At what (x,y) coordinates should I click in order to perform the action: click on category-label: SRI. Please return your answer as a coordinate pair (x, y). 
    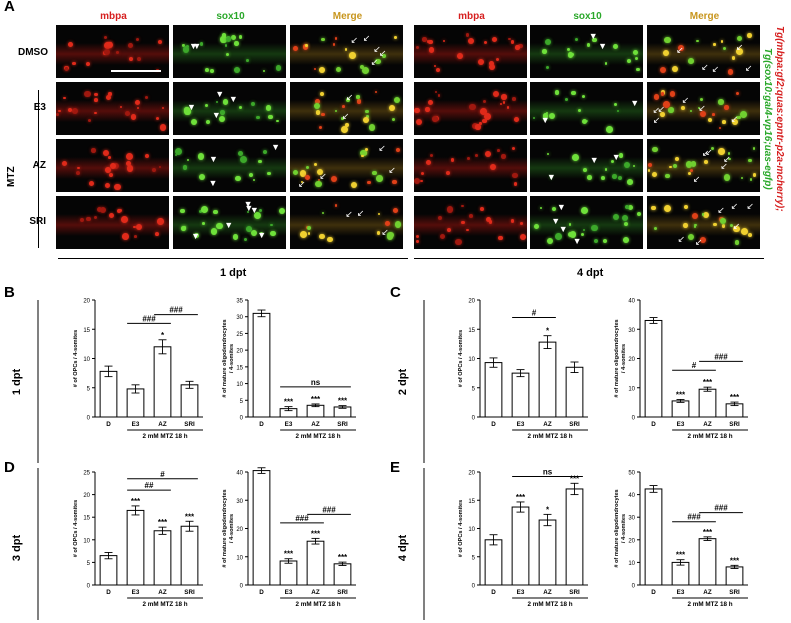
    Looking at the image, I should click on (734, 424).